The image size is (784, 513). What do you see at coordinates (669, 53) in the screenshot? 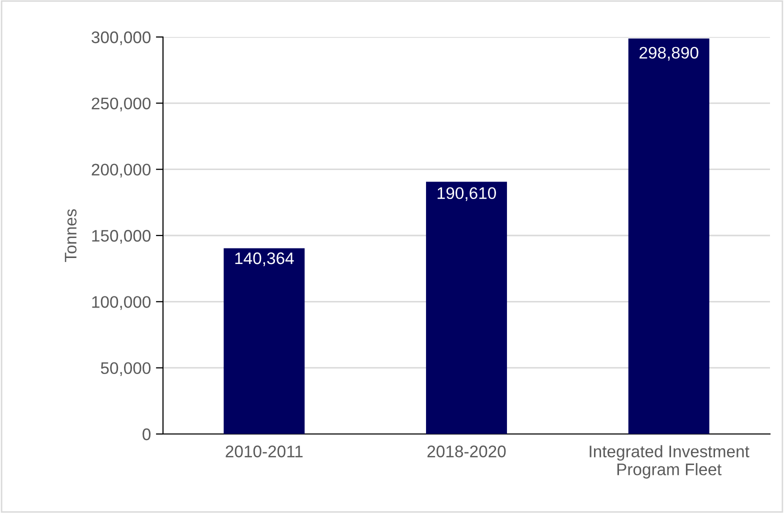
I see `data-label: 298,890` at bounding box center [669, 53].